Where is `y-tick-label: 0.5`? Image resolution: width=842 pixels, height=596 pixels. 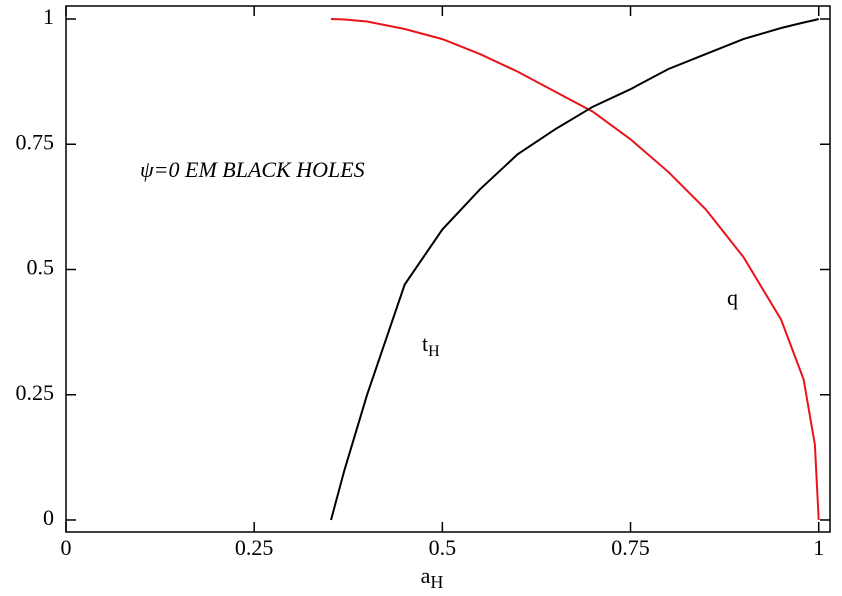 y-tick-label: 0.5 is located at coordinates (41, 267).